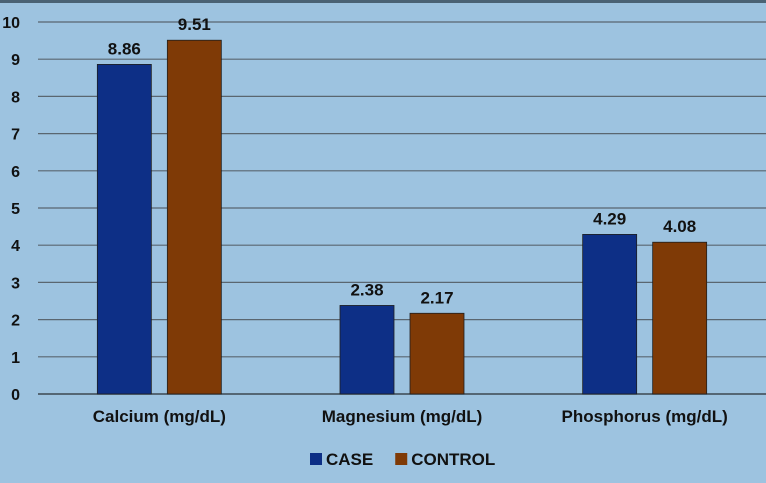 The height and width of the screenshot is (483, 766). I want to click on x-tick-label: Magnesium (mg/dL), so click(402, 416).